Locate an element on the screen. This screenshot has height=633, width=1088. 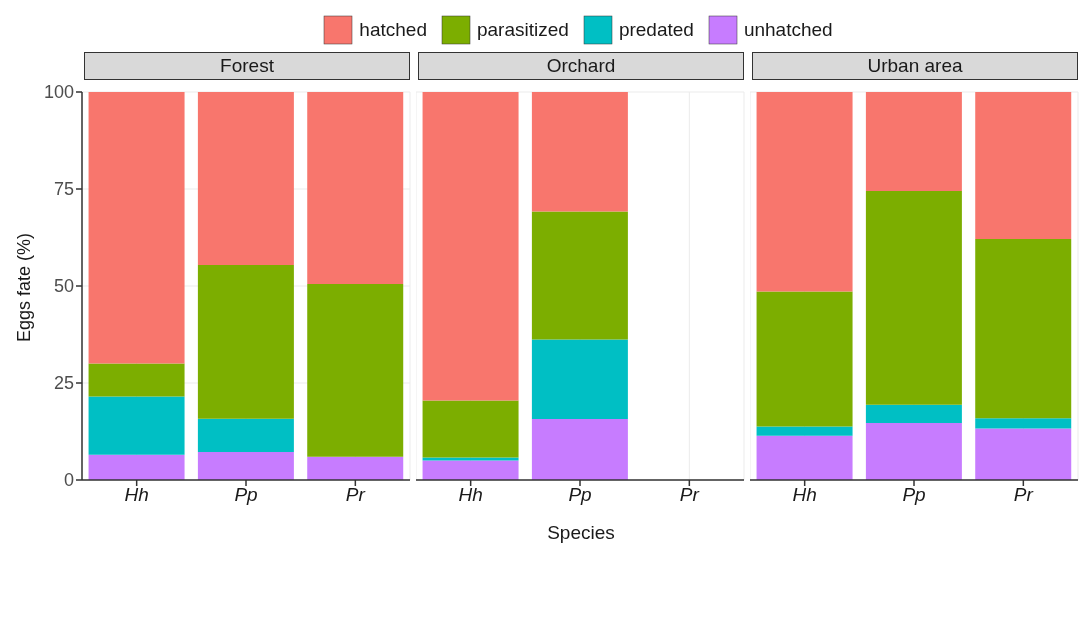
y-tick-label: 25 is located at coordinates (63, 383).